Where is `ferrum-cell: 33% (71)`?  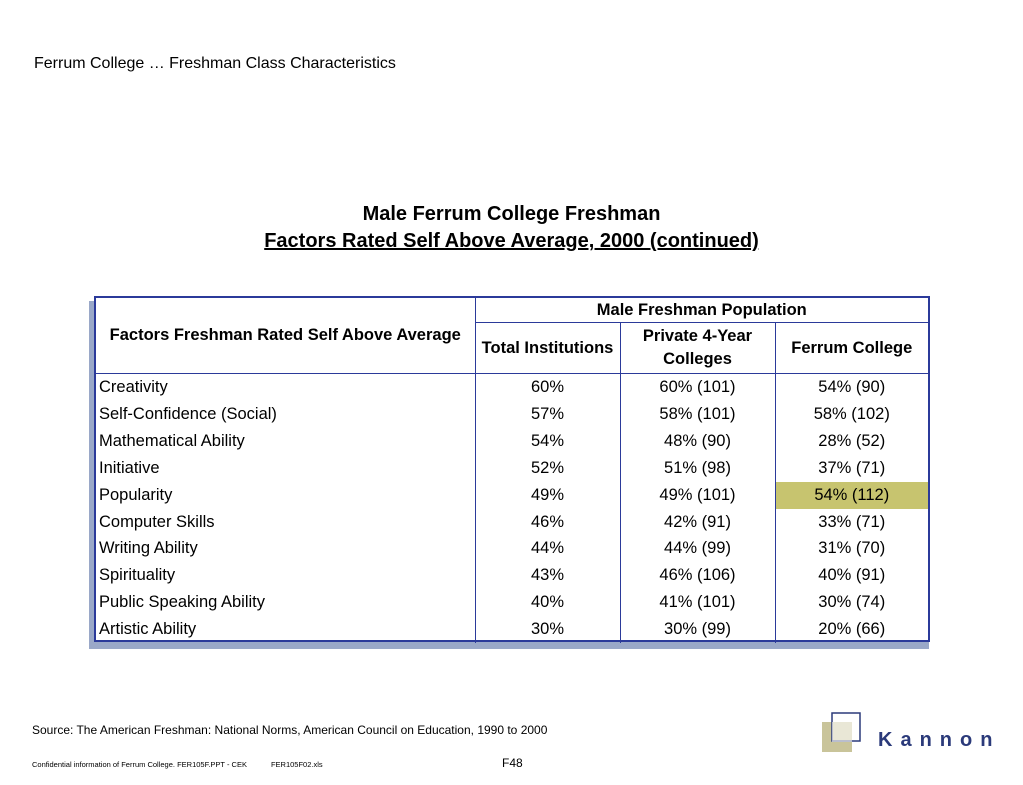 ferrum-cell: 33% (71) is located at coordinates (852, 521).